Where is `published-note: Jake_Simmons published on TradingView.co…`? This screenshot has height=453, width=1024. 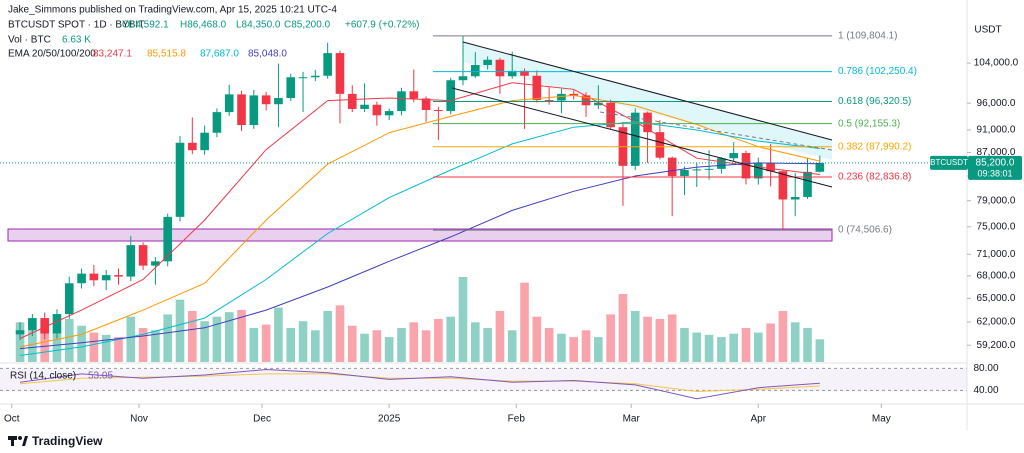
published-note: Jake_Simmons published on TradingView.co… is located at coordinates (172, 10).